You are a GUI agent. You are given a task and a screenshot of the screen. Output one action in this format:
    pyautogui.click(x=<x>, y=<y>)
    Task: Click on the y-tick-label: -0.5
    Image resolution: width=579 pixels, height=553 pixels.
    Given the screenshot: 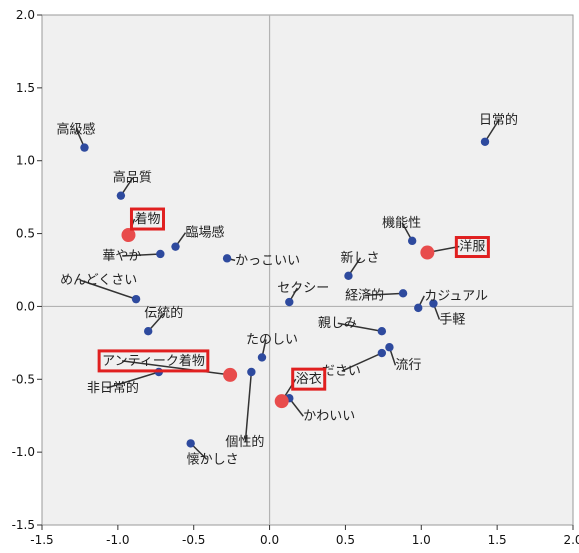 What is the action you would take?
    pyautogui.click(x=23, y=379)
    